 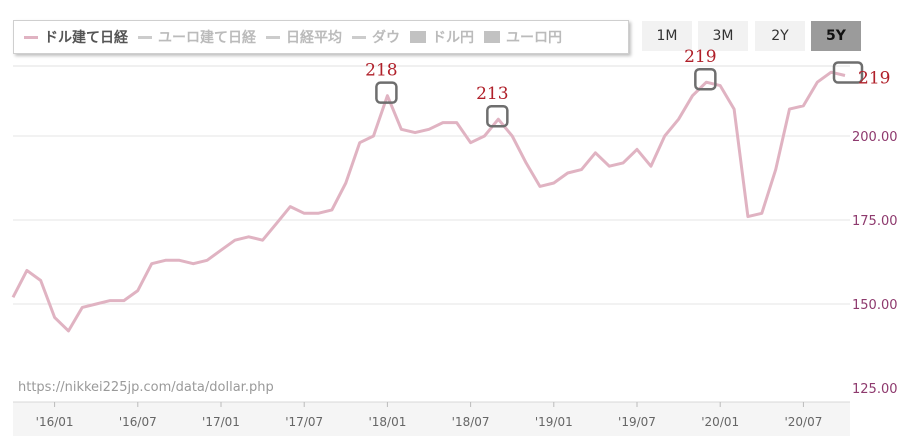 What do you see at coordinates (492, 94) in the screenshot?
I see `peak-value-label: 213` at bounding box center [492, 94].